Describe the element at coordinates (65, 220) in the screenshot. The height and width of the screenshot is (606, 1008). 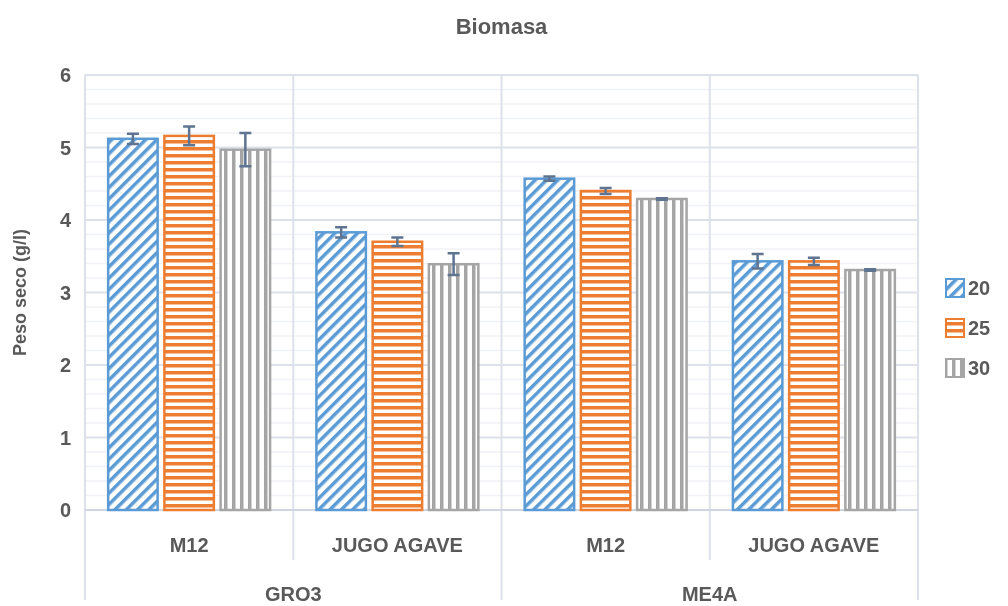
I see `y-tick-label: 4` at that location.